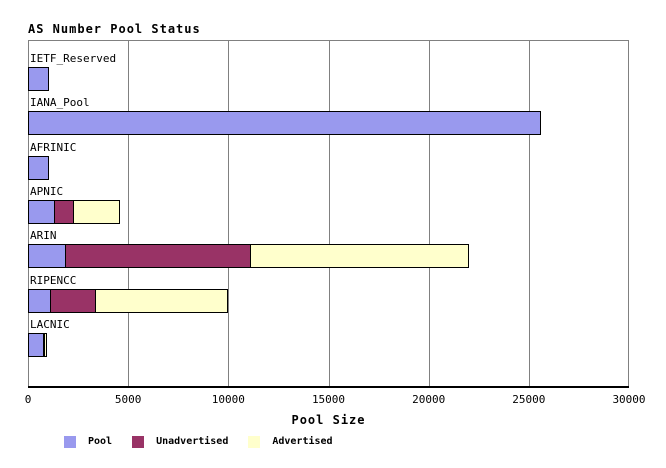 The width and height of the screenshot is (666, 468). What do you see at coordinates (70, 442) in the screenshot?
I see `legend-swatch-pool` at bounding box center [70, 442].